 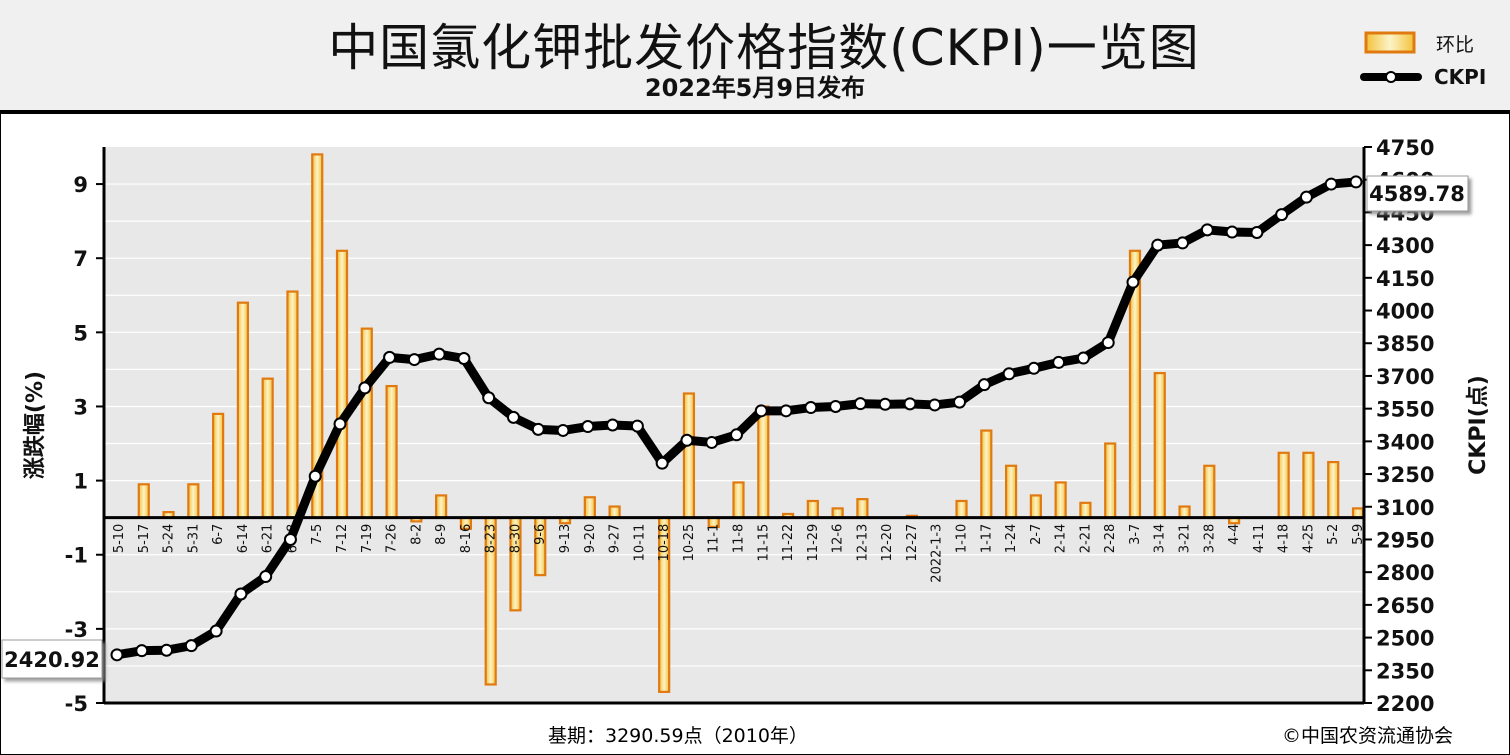 What do you see at coordinates (193, 539) in the screenshot?
I see `category-label: 5-31` at bounding box center [193, 539].